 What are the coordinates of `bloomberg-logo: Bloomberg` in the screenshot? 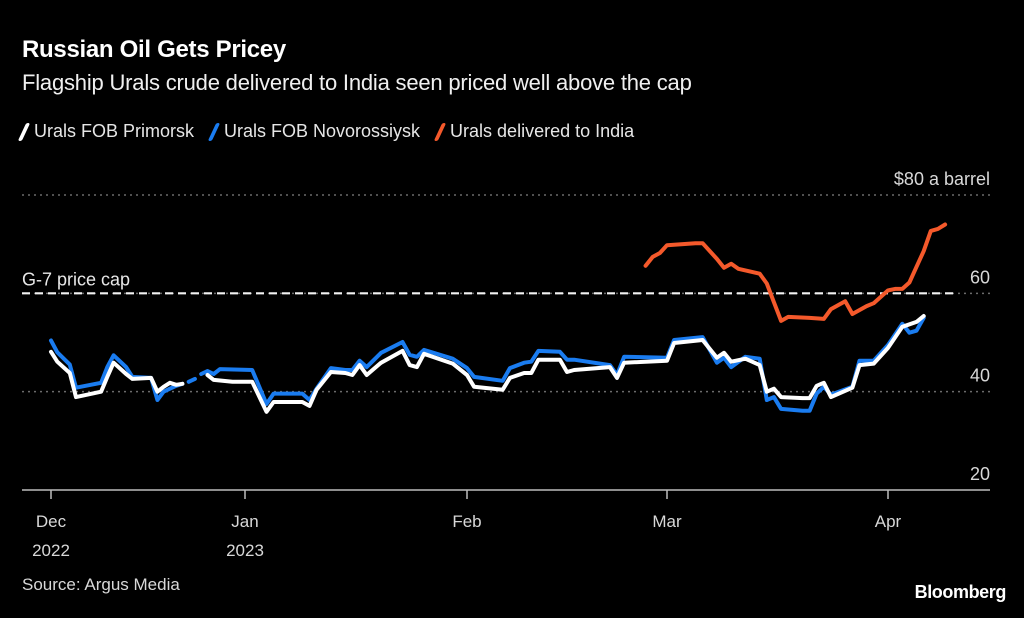 It's located at (960, 592).